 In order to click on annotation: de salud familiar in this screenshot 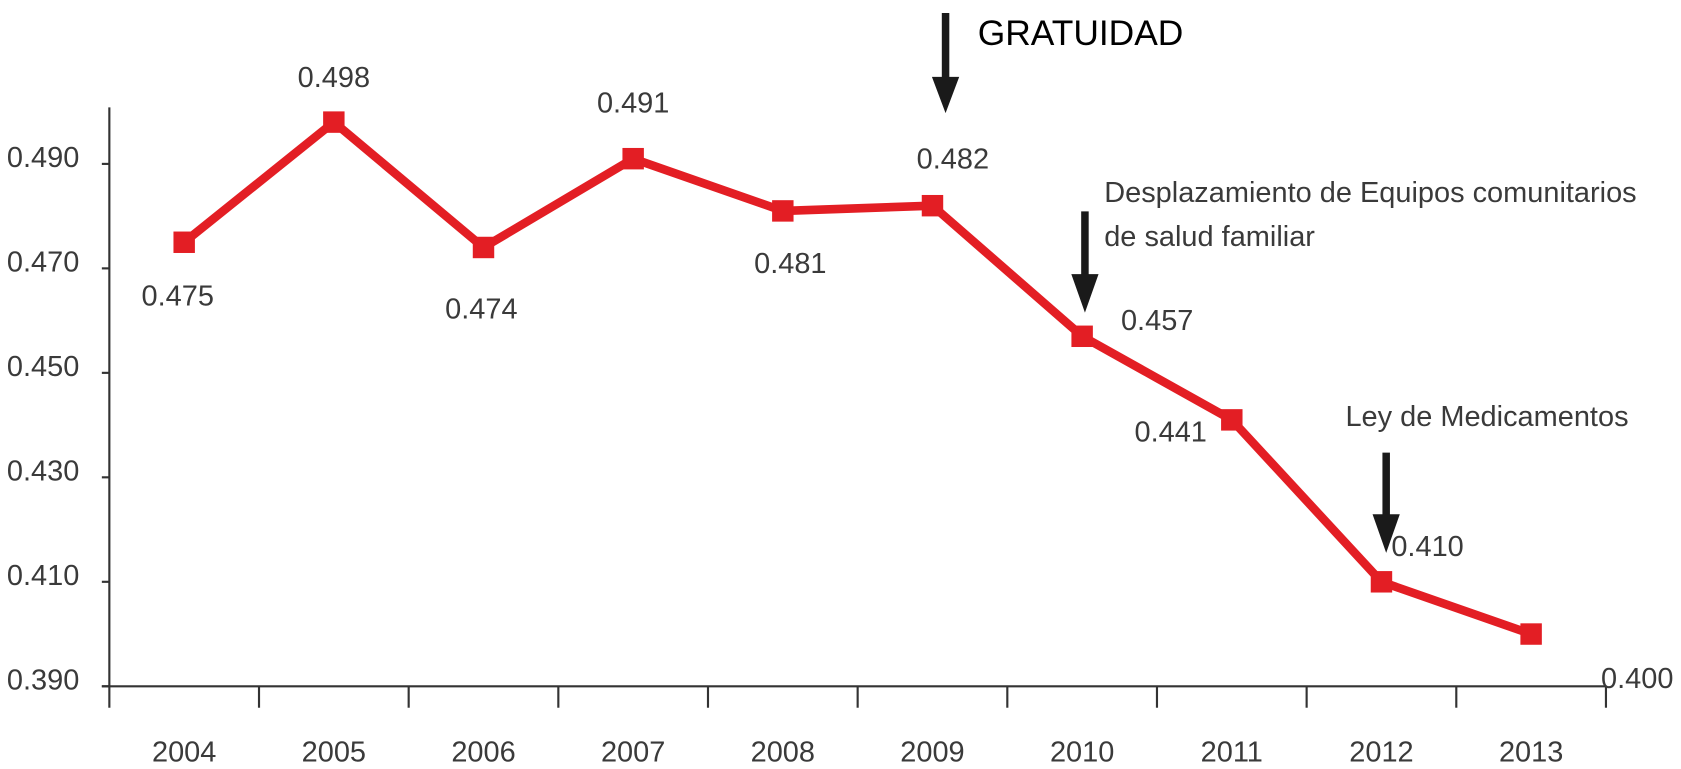, I will do `click(1209, 237)`.